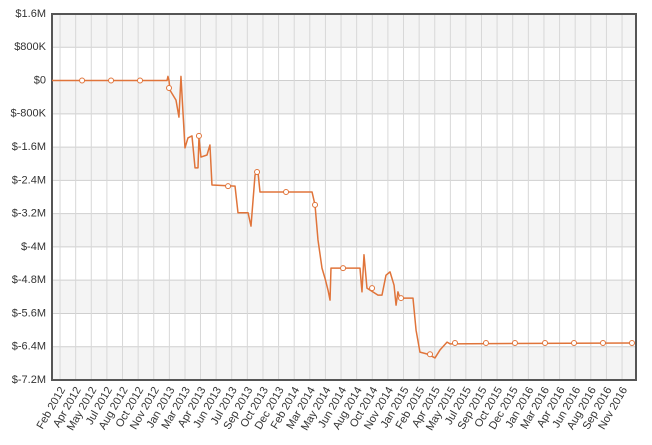 This screenshot has height=445, width=652. What do you see at coordinates (29, 180) in the screenshot?
I see `y-tick-label: $-2.4M` at bounding box center [29, 180].